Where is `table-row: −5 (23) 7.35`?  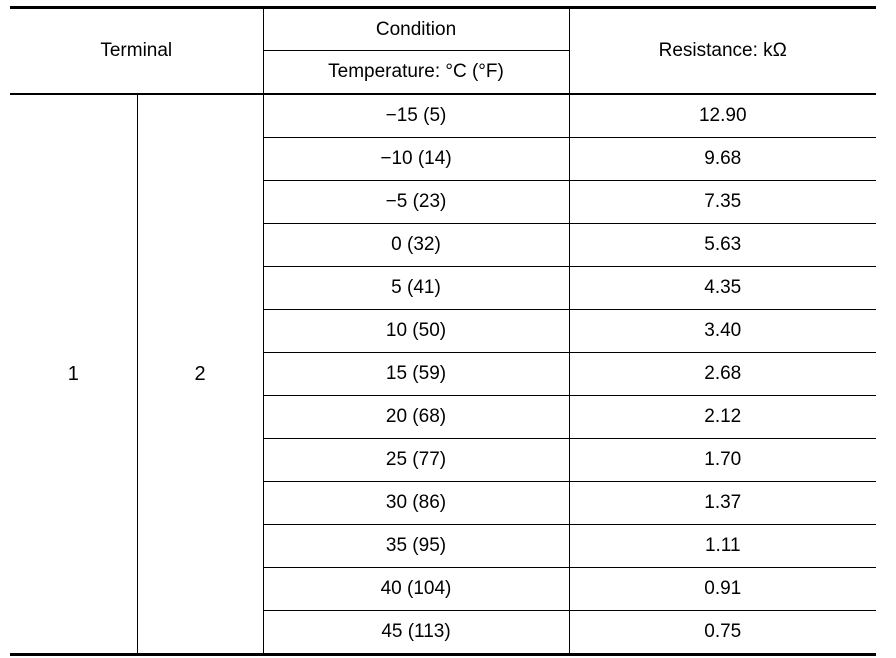
table-row: −5 (23) 7.35 is located at coordinates (443, 202).